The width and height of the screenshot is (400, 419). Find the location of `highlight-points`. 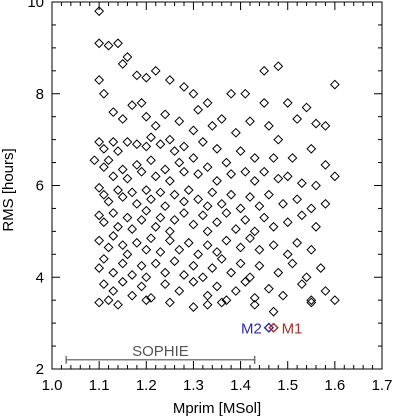

highlight-points is located at coordinates (271, 327).